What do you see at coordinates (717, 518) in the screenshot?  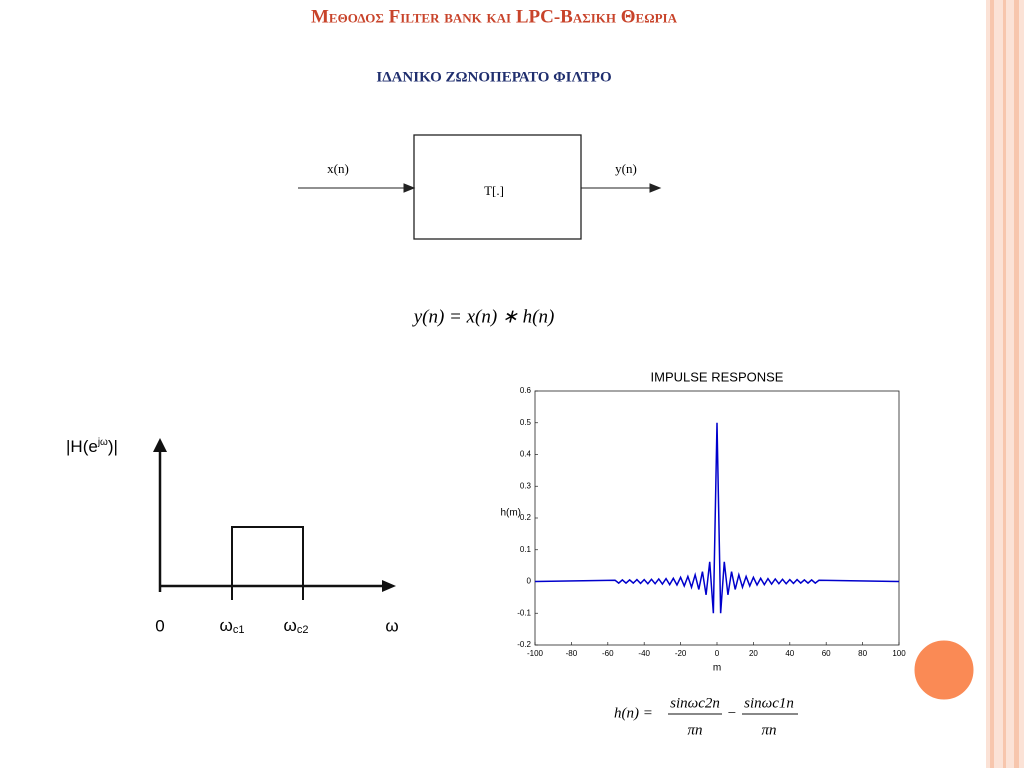 I see `line` at bounding box center [717, 518].